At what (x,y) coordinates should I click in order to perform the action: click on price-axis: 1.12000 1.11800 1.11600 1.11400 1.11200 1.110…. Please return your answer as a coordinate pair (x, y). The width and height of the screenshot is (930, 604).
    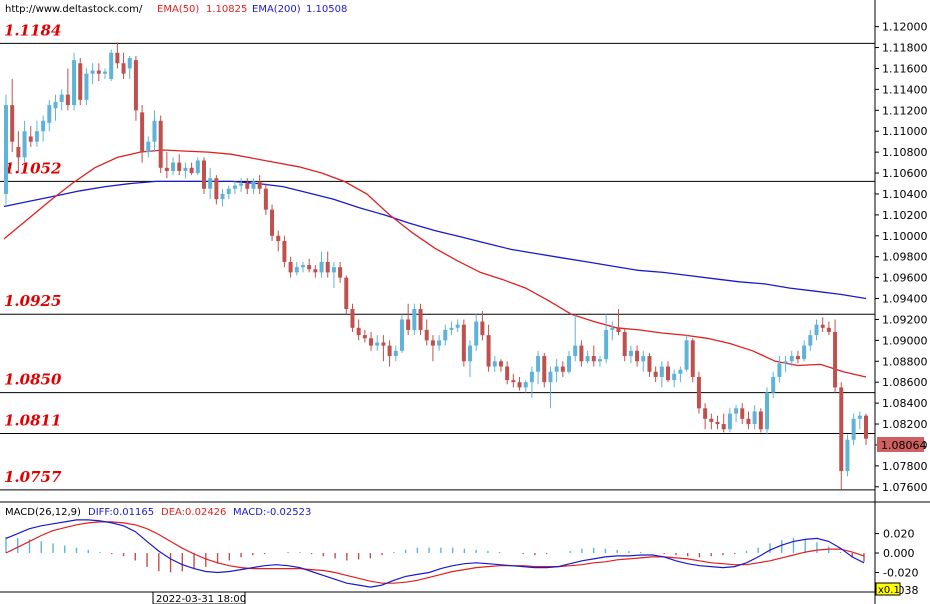
    Looking at the image, I should click on (901, 257).